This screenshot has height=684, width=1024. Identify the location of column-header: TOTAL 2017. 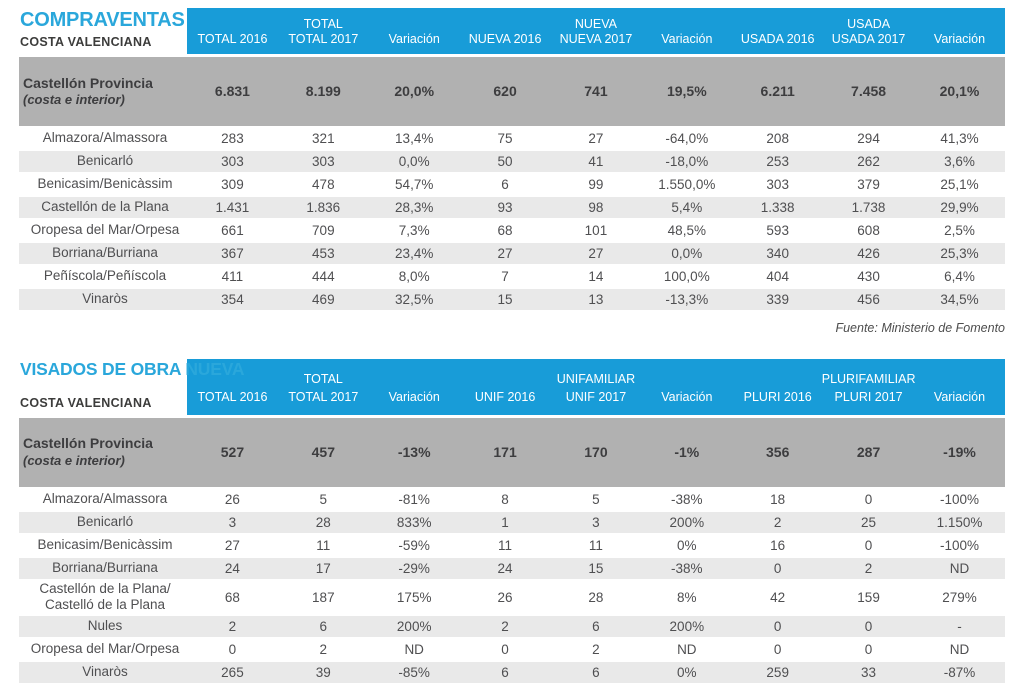
(323, 403).